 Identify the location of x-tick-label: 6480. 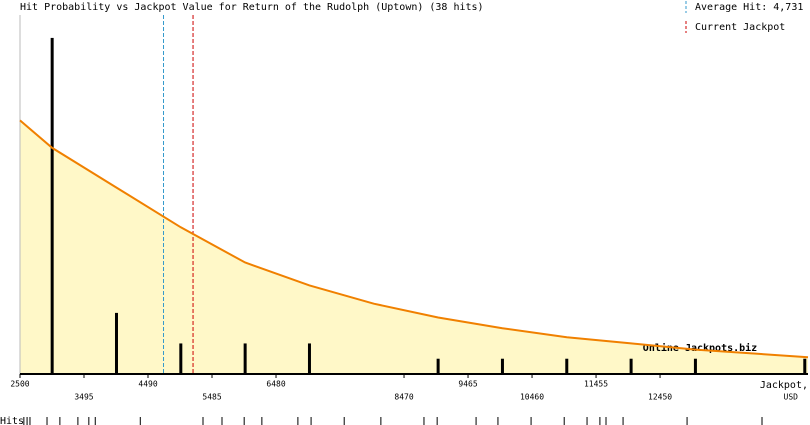
(275, 384).